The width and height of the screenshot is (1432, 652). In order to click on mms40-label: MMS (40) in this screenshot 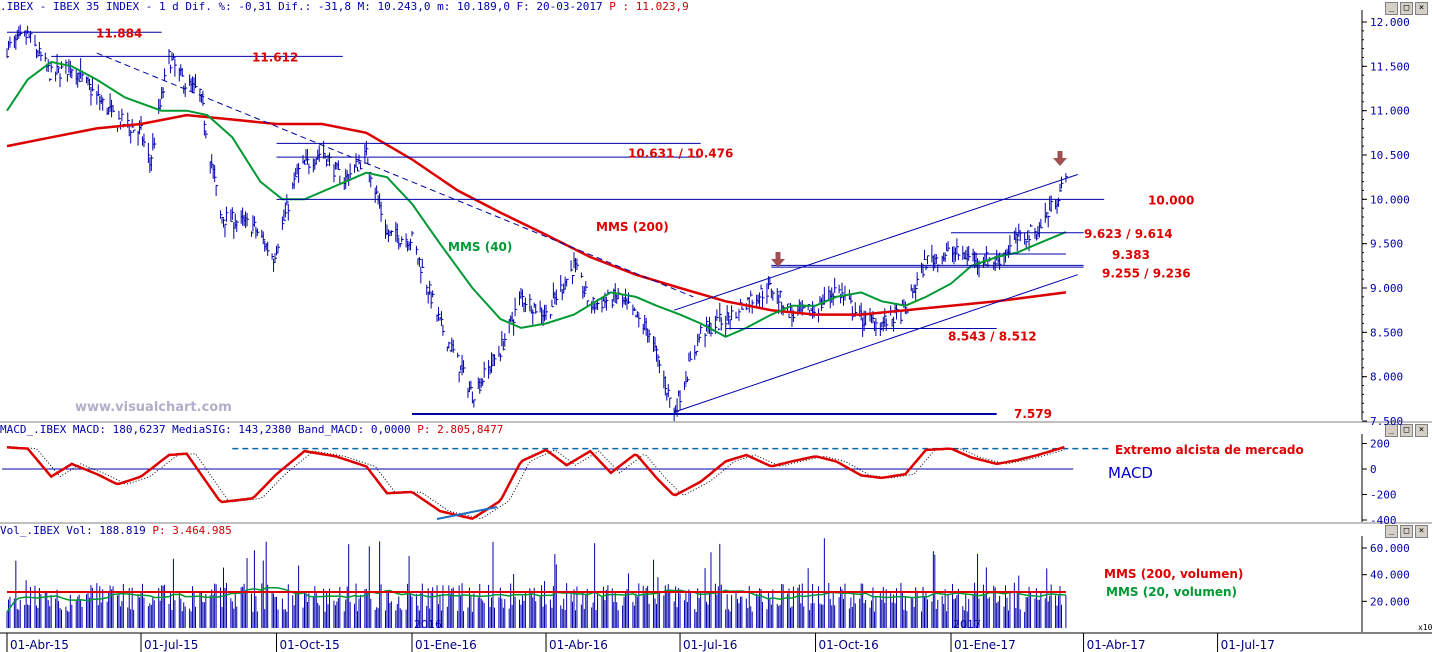, I will do `click(480, 247)`.